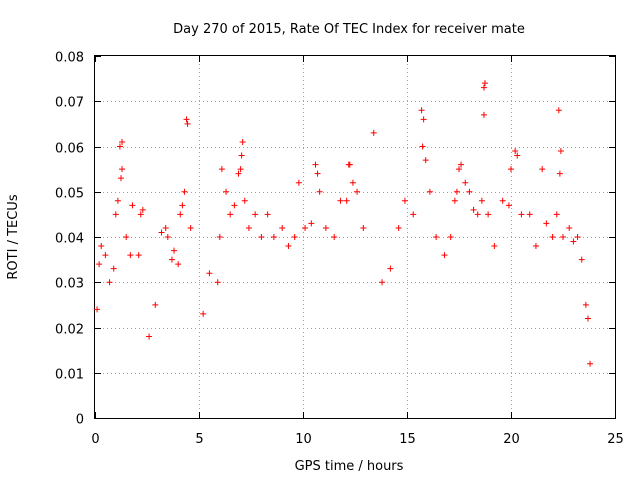 This screenshot has width=640, height=480. I want to click on x-tick-labels: 0 5 10 15 20 25, so click(357, 439).